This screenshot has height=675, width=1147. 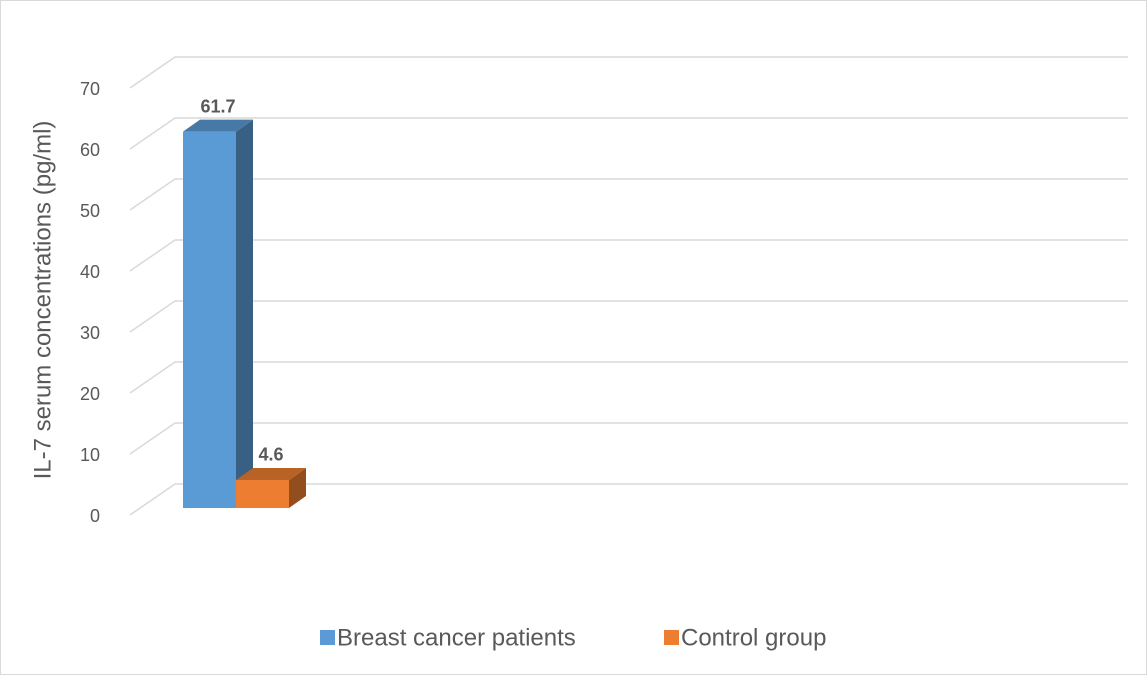 What do you see at coordinates (90, 455) in the screenshot?
I see `y-tick-label: 10` at bounding box center [90, 455].